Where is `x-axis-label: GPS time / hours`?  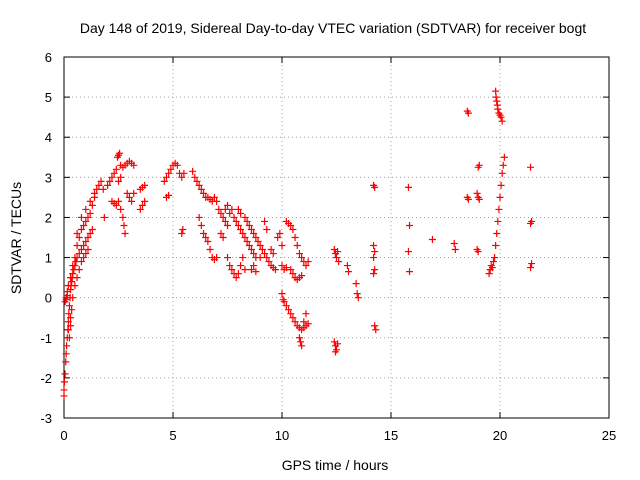 x-axis-label: GPS time / hours is located at coordinates (335, 465).